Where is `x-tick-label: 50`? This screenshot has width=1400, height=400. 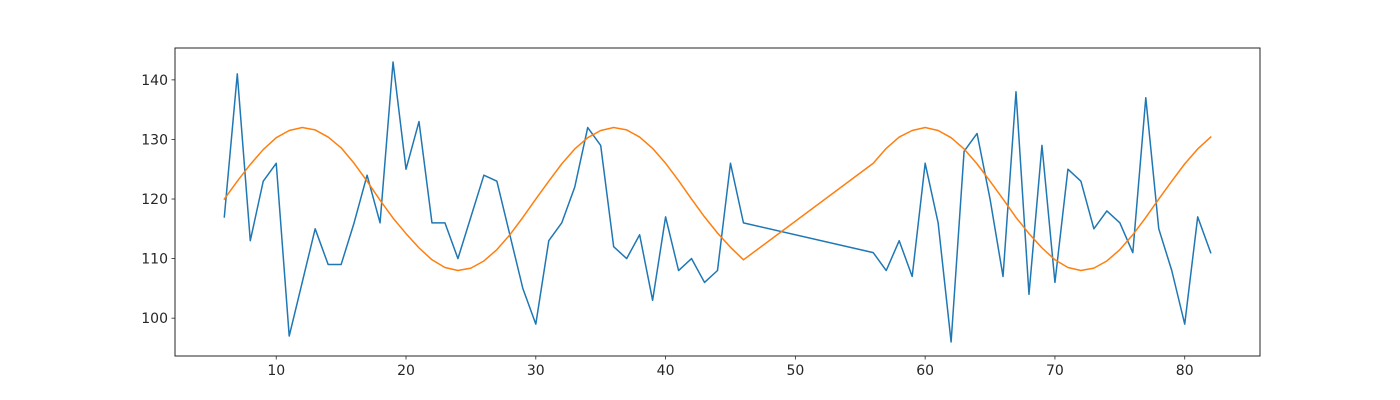
x-tick-label: 50 is located at coordinates (795, 371).